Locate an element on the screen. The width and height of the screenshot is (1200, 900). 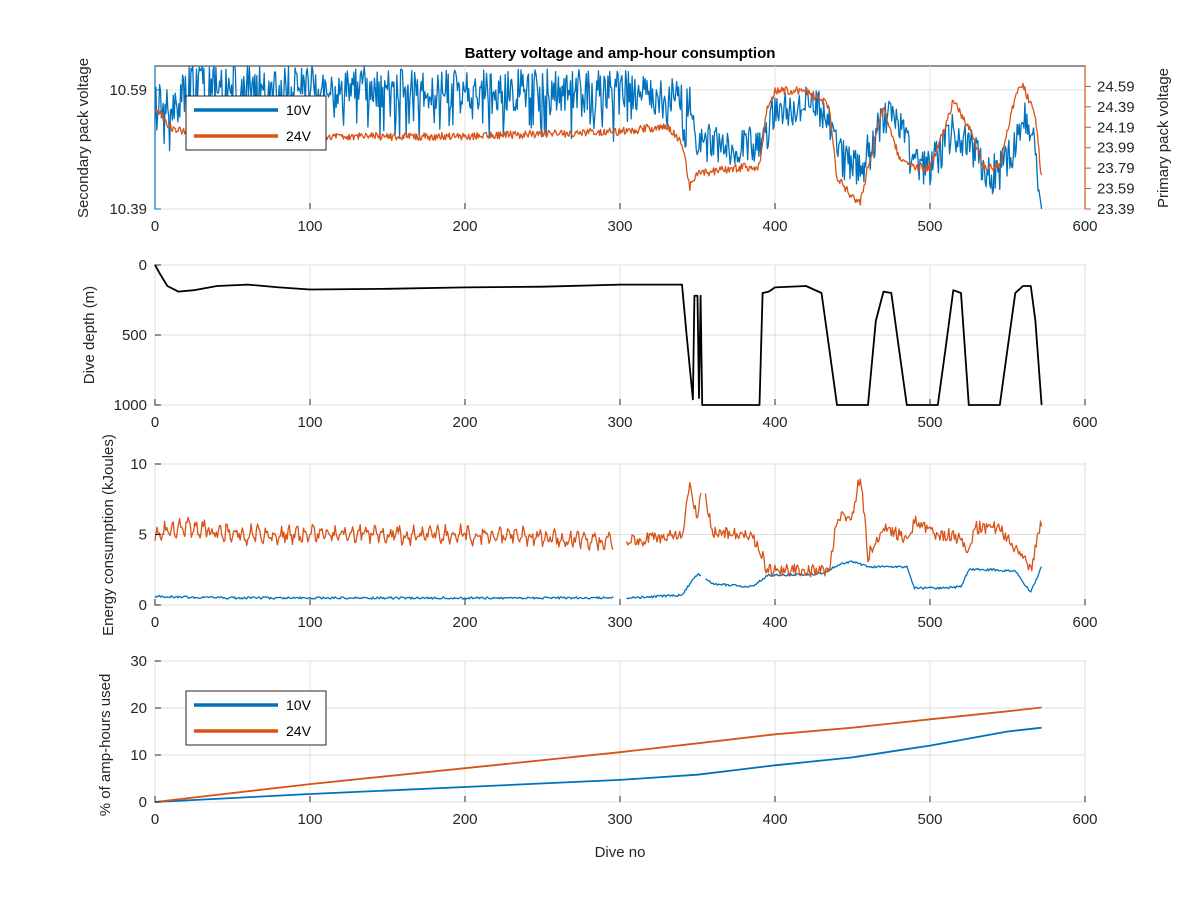
amphours-ytick-label-30: 30 is located at coordinates (138, 661).